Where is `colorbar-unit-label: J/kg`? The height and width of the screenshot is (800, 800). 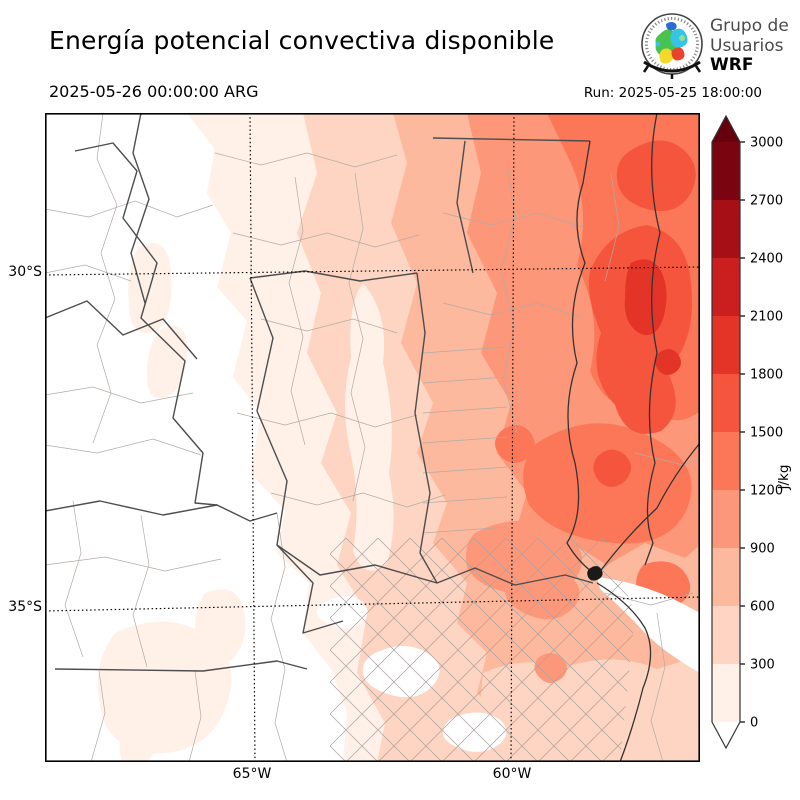
colorbar-unit-label: J/kg is located at coordinates (784, 478).